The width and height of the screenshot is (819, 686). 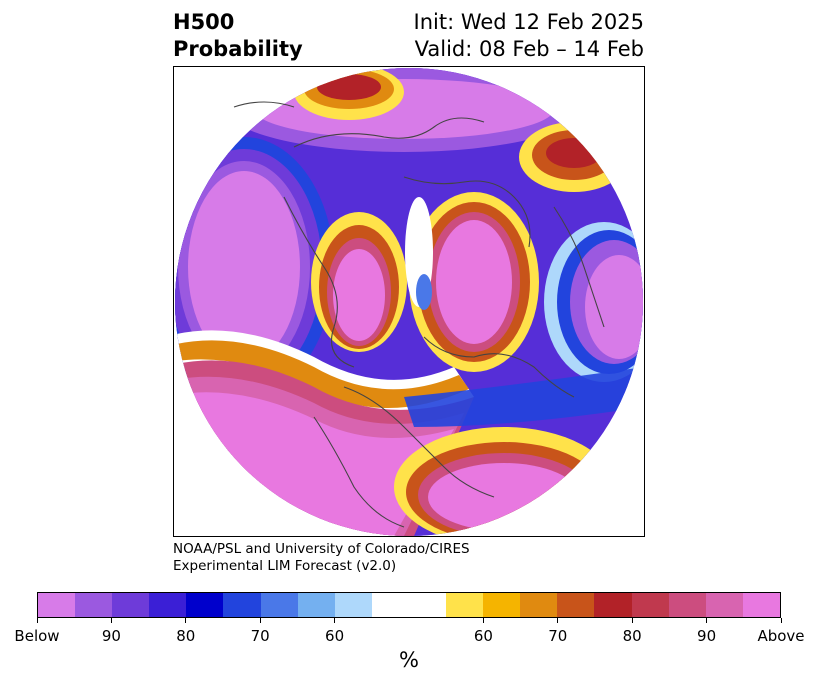 What do you see at coordinates (238, 36) in the screenshot?
I see `title-left: H500 Probability` at bounding box center [238, 36].